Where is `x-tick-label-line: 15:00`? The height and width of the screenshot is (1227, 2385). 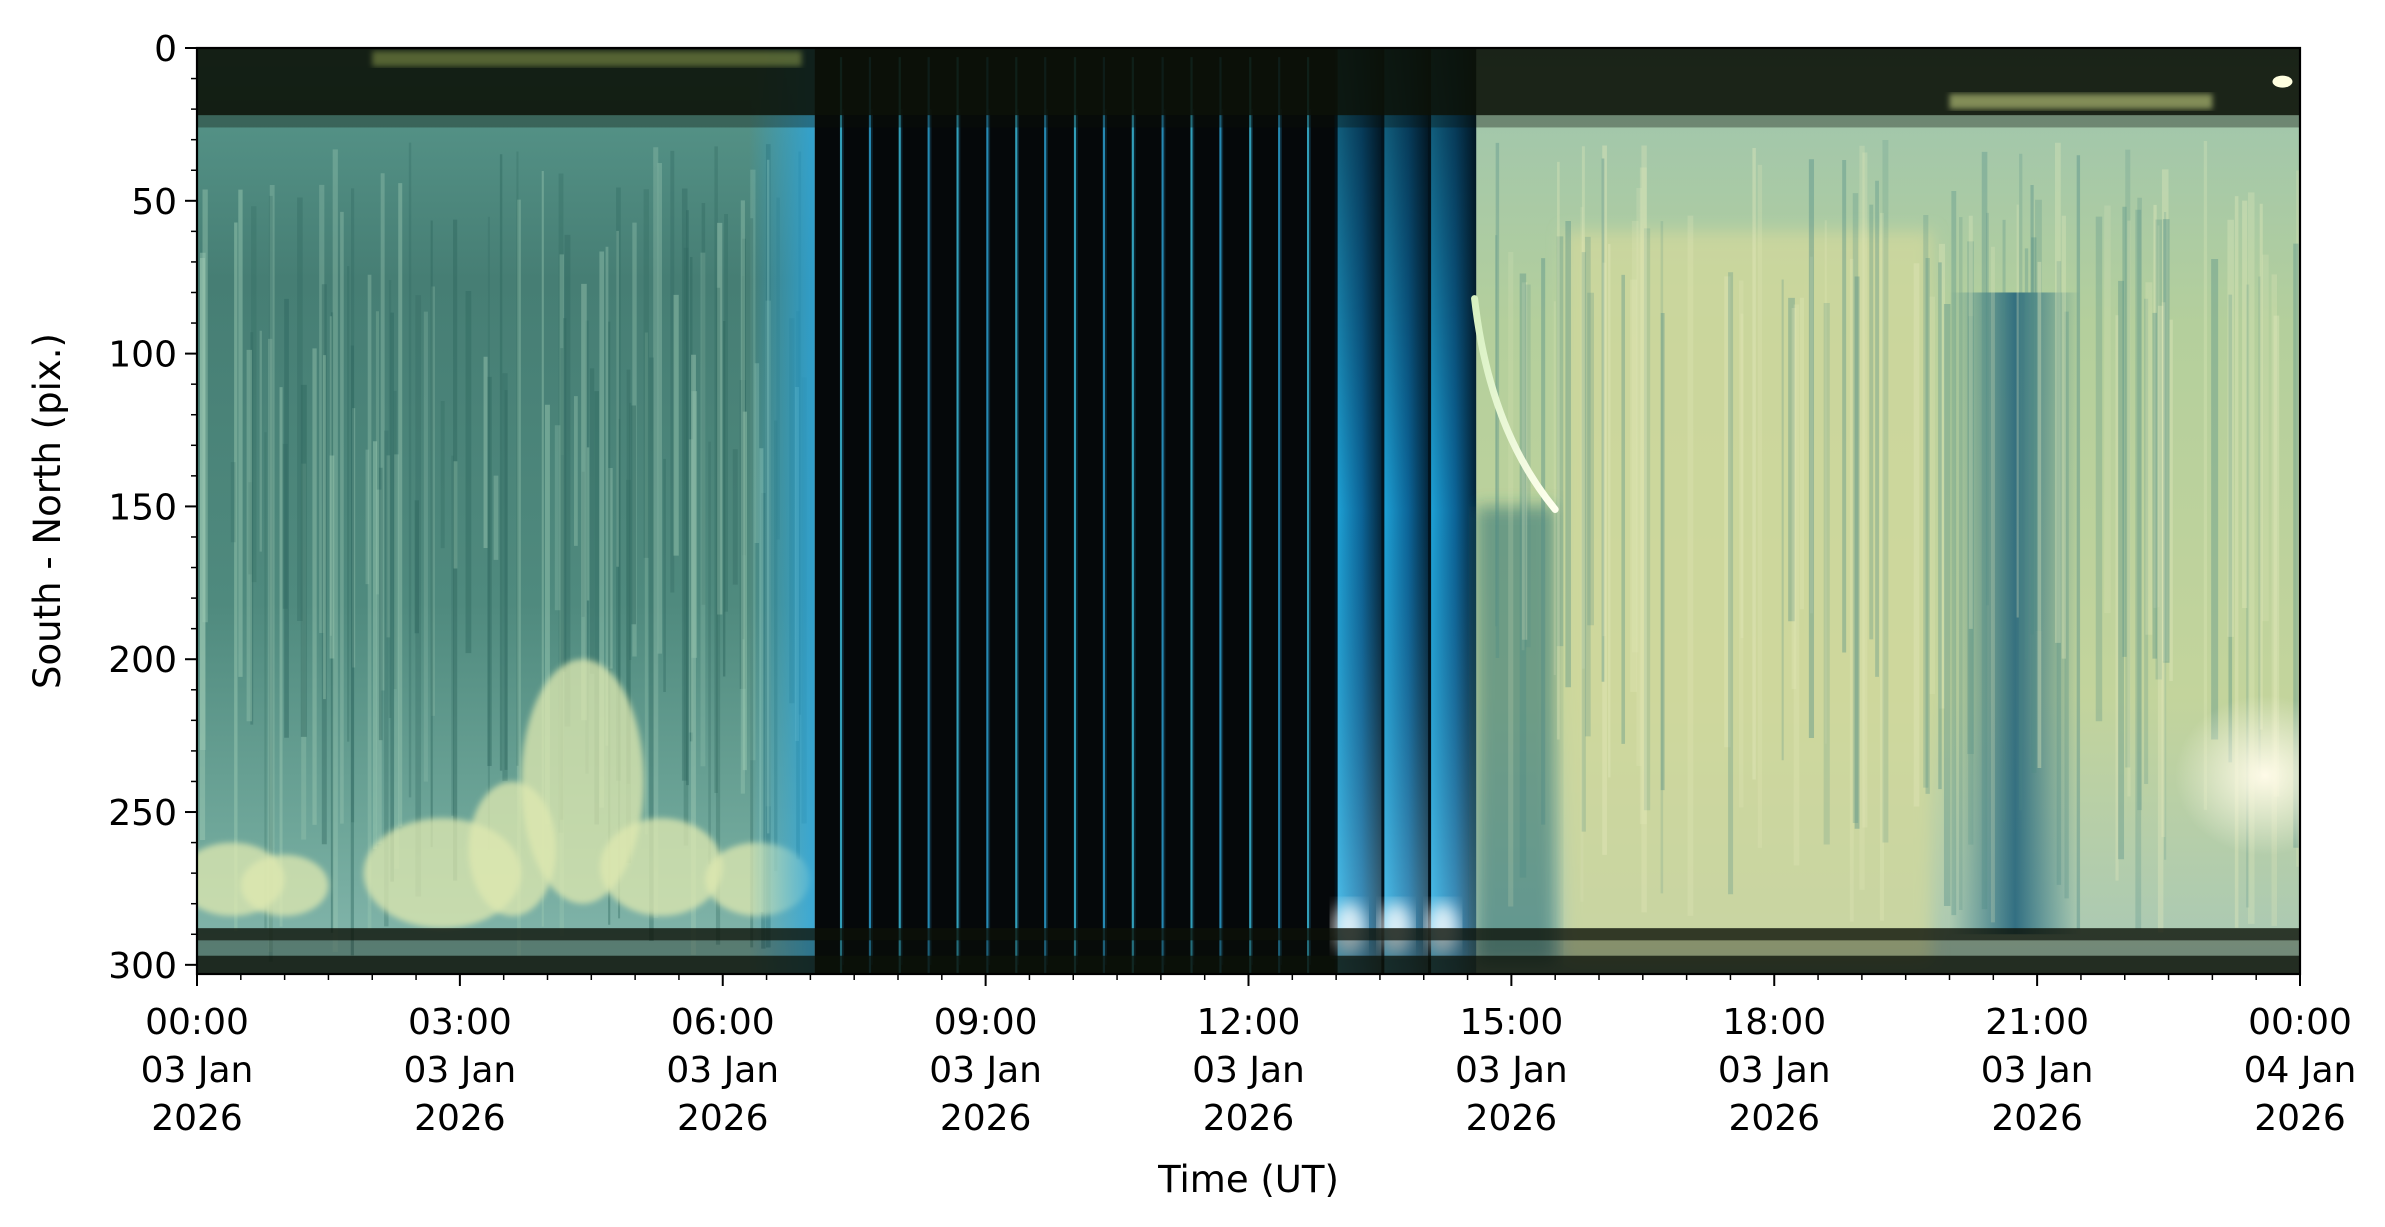 x-tick-label-line: 15:00 is located at coordinates (1512, 1022).